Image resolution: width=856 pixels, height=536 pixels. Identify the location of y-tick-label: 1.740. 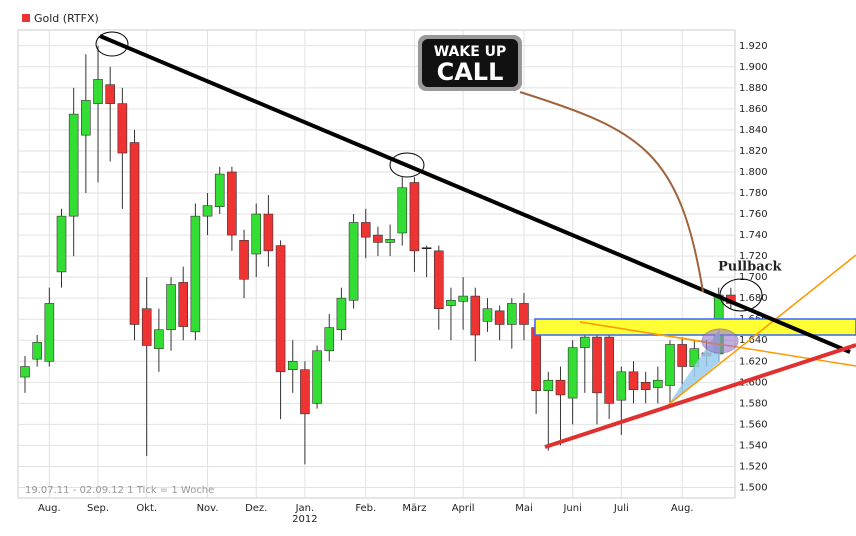
(753, 235).